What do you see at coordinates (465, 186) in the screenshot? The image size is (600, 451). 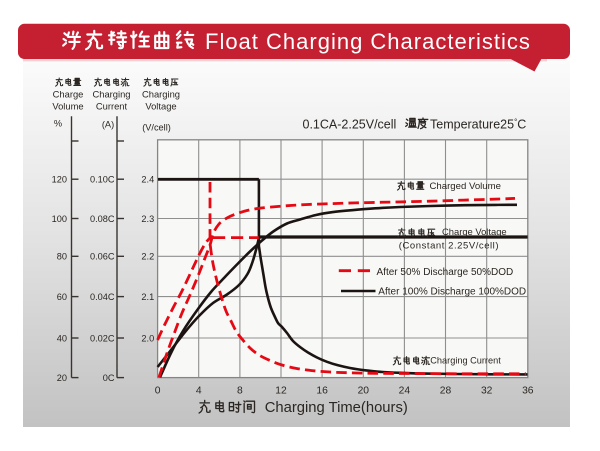 I see `svg-text: Charged Volume` at bounding box center [465, 186].